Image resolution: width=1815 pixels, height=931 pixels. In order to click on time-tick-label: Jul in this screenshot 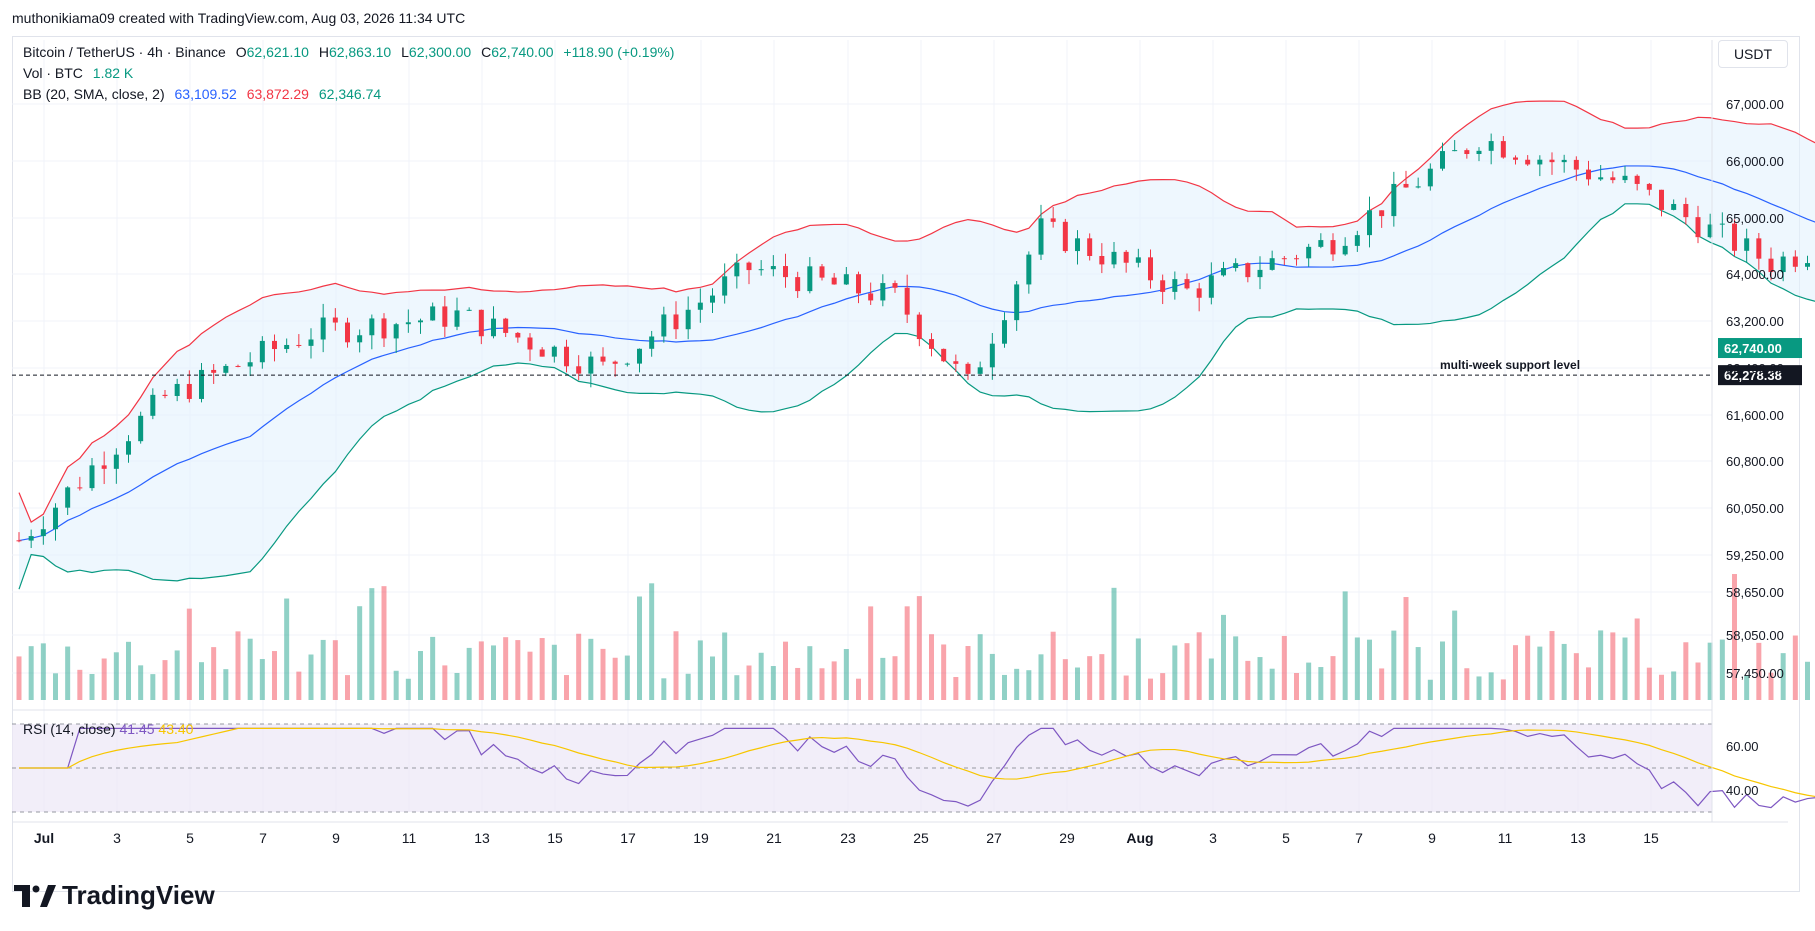, I will do `click(44, 838)`.